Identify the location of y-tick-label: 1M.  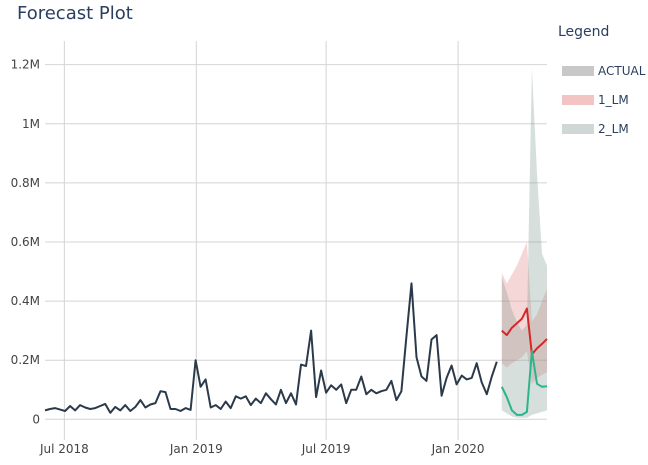
(31, 124).